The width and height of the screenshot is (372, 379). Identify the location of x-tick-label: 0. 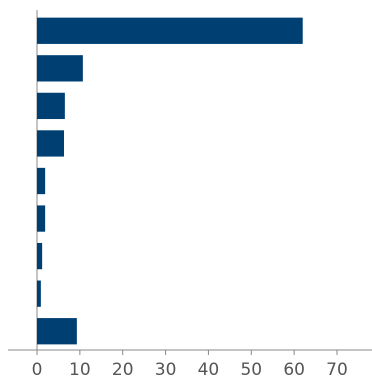
(37, 369).